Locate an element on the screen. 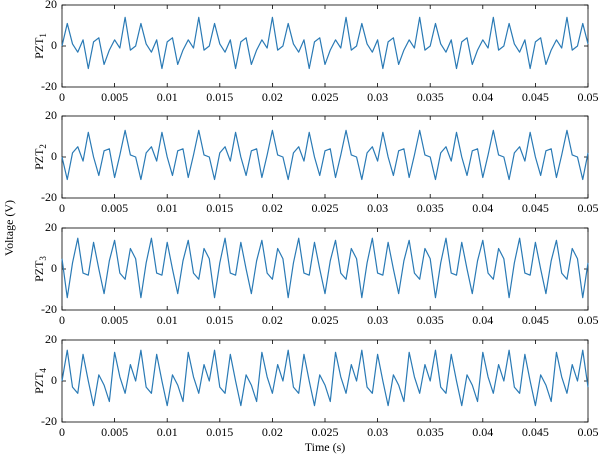 The height and width of the screenshot is (456, 600). panel-label: PZT1 is located at coordinates (40, 46).